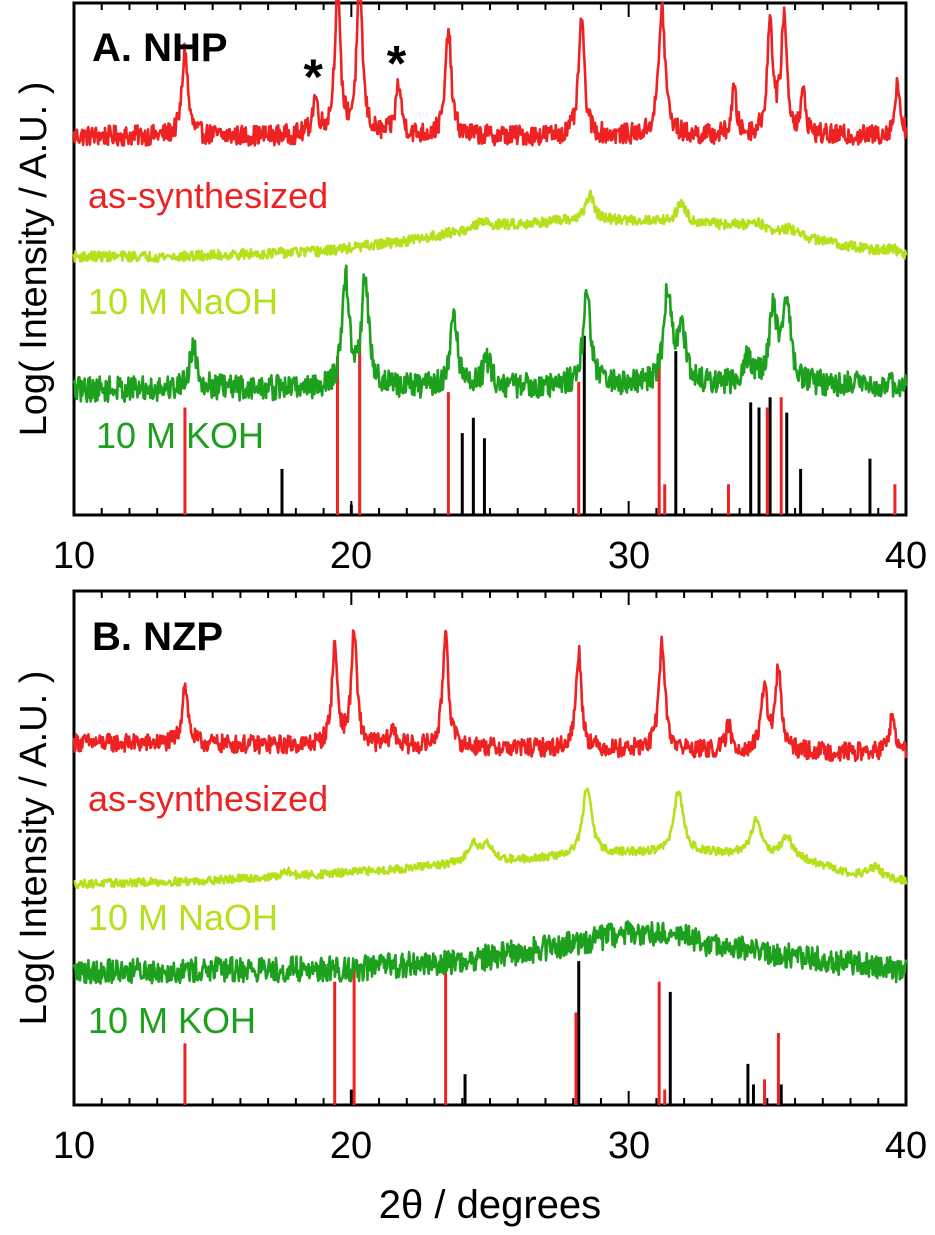  I want to click on annotations: * *, so click(355, 70).